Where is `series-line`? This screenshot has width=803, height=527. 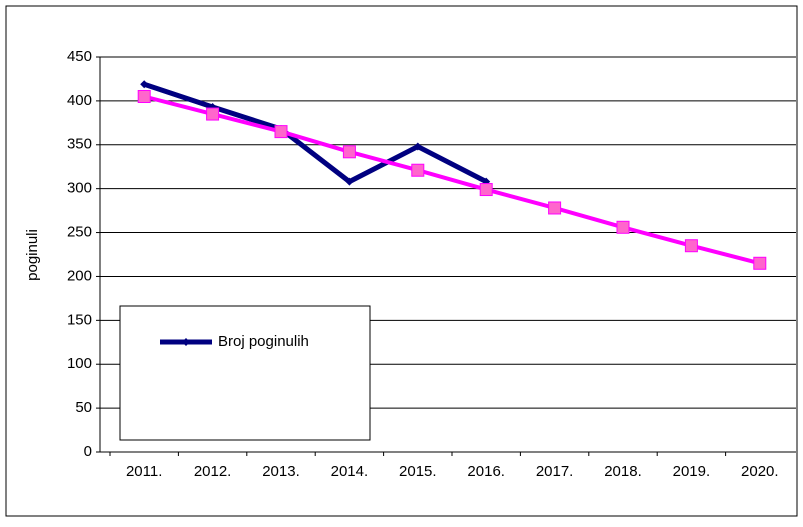
series-line is located at coordinates (315, 133).